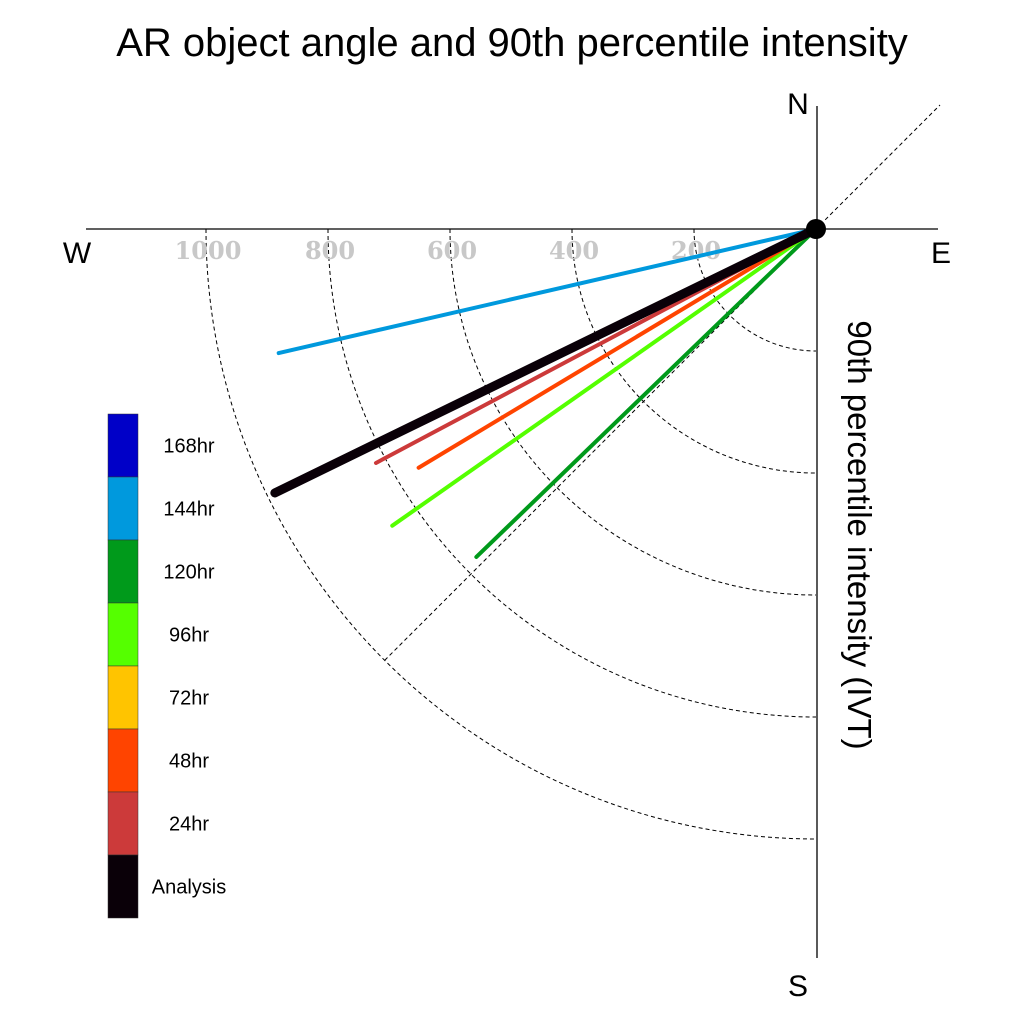 The image size is (1024, 1024). Describe the element at coordinates (123, 445) in the screenshot. I see `legend-swatch-168hr` at that location.